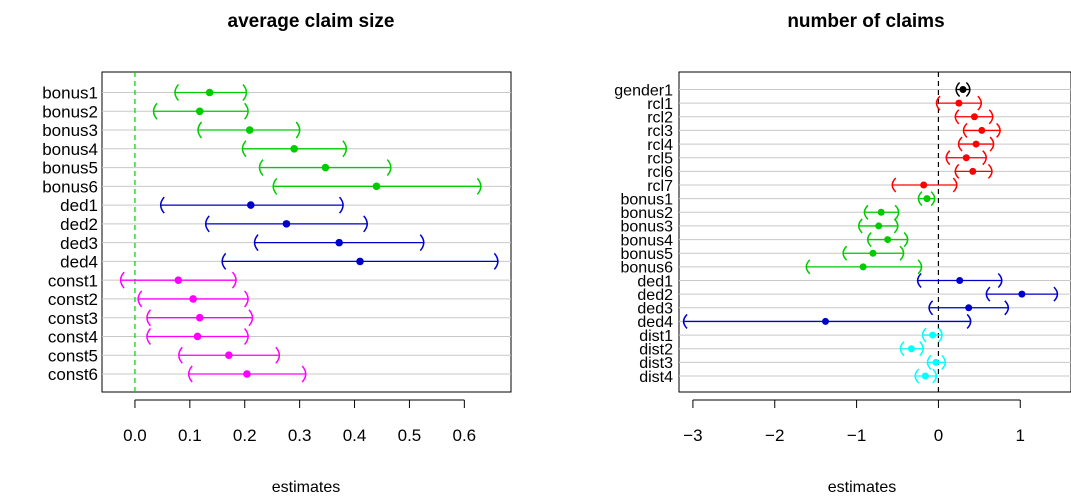 Image resolution: width=1071 pixels, height=502 pixels. What do you see at coordinates (311, 21) in the screenshot?
I see `chart-title: average claim size` at bounding box center [311, 21].